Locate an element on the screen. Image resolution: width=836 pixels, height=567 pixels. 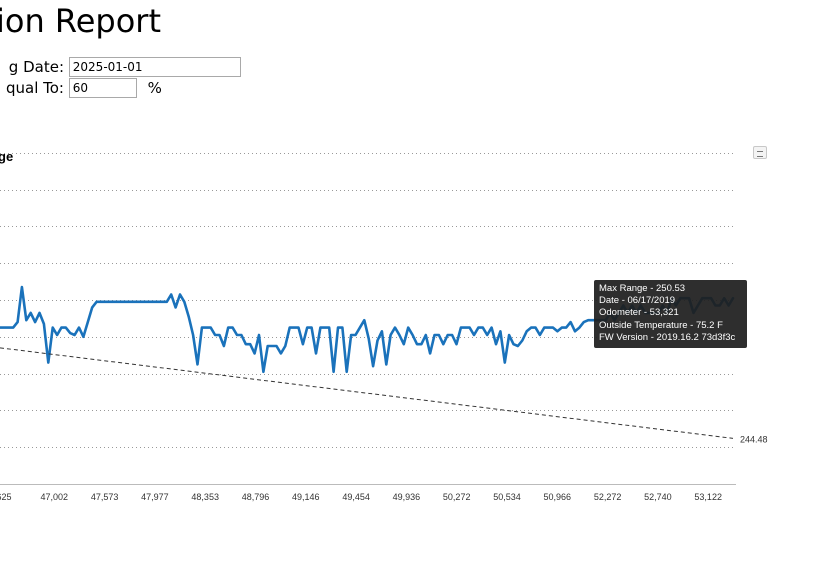
x-tick-label: 47,002 is located at coordinates (55, 497).